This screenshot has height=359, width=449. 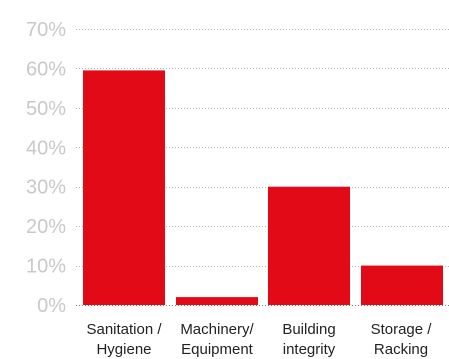 What do you see at coordinates (46, 267) in the screenshot?
I see `y-tick-label-10: 10%` at bounding box center [46, 267].